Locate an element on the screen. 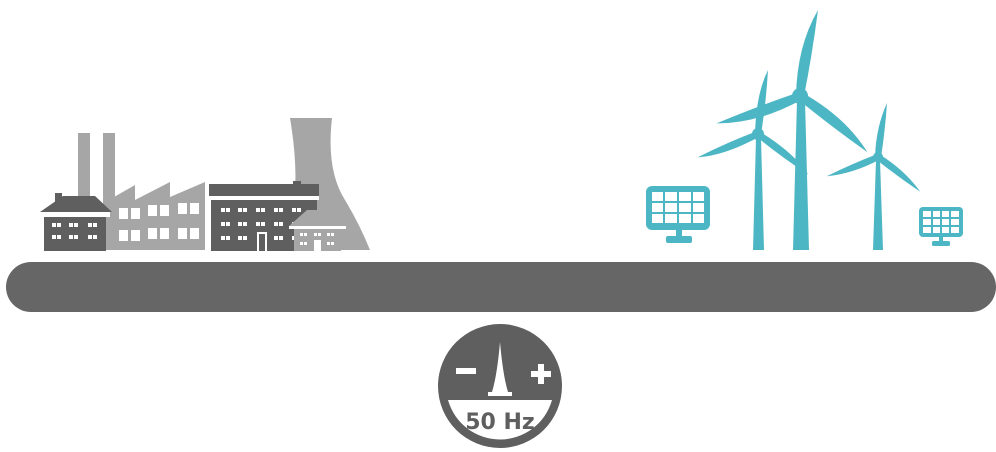  grid-balance-bar is located at coordinates (501, 287).